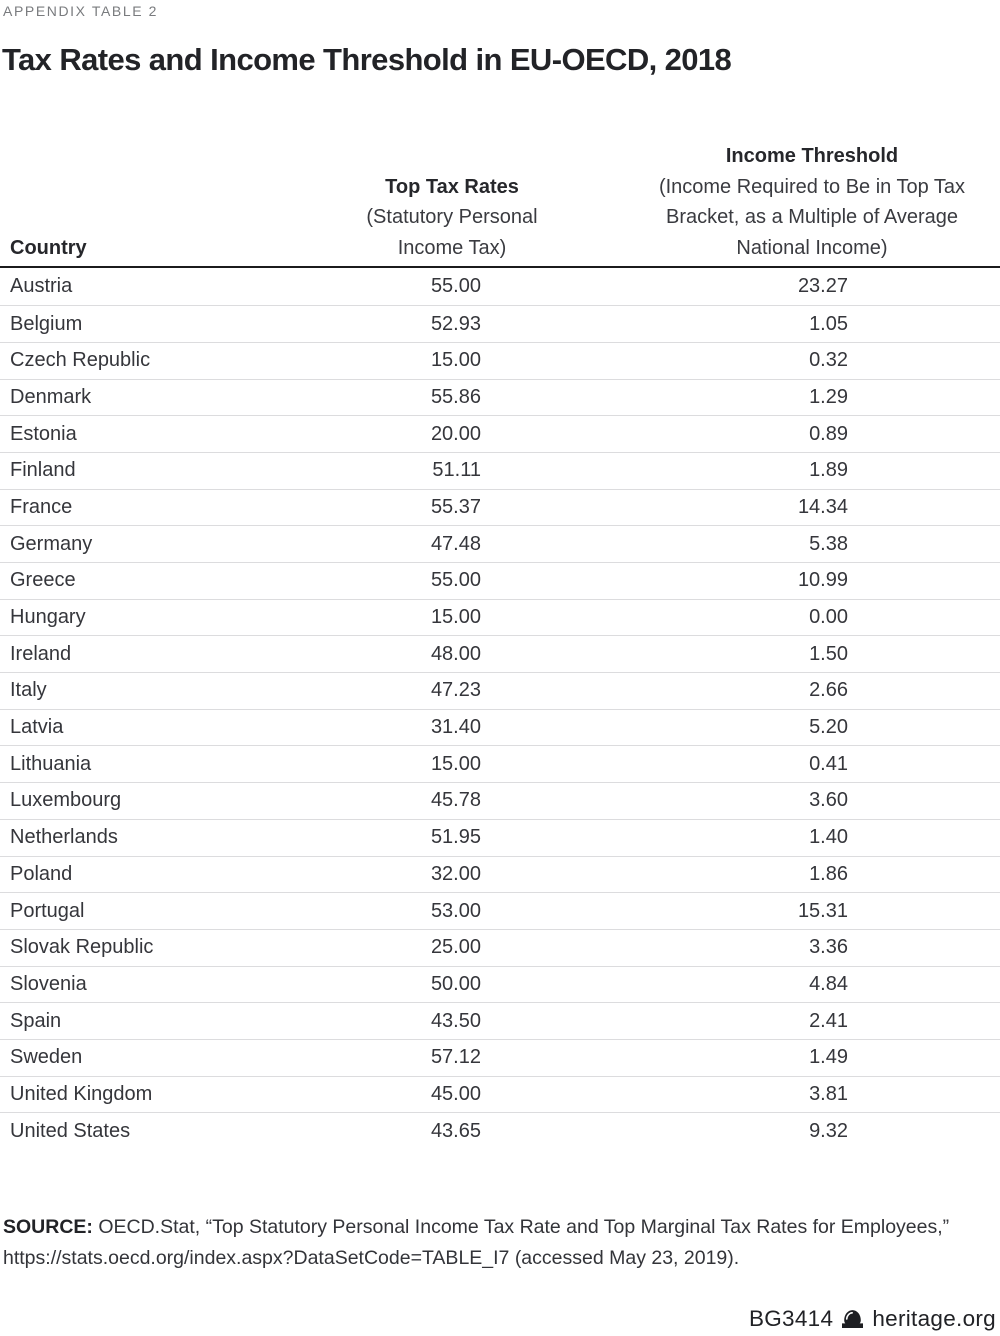 The width and height of the screenshot is (1000, 1336). Describe the element at coordinates (41, 653) in the screenshot. I see `country-cell: Ireland` at that location.